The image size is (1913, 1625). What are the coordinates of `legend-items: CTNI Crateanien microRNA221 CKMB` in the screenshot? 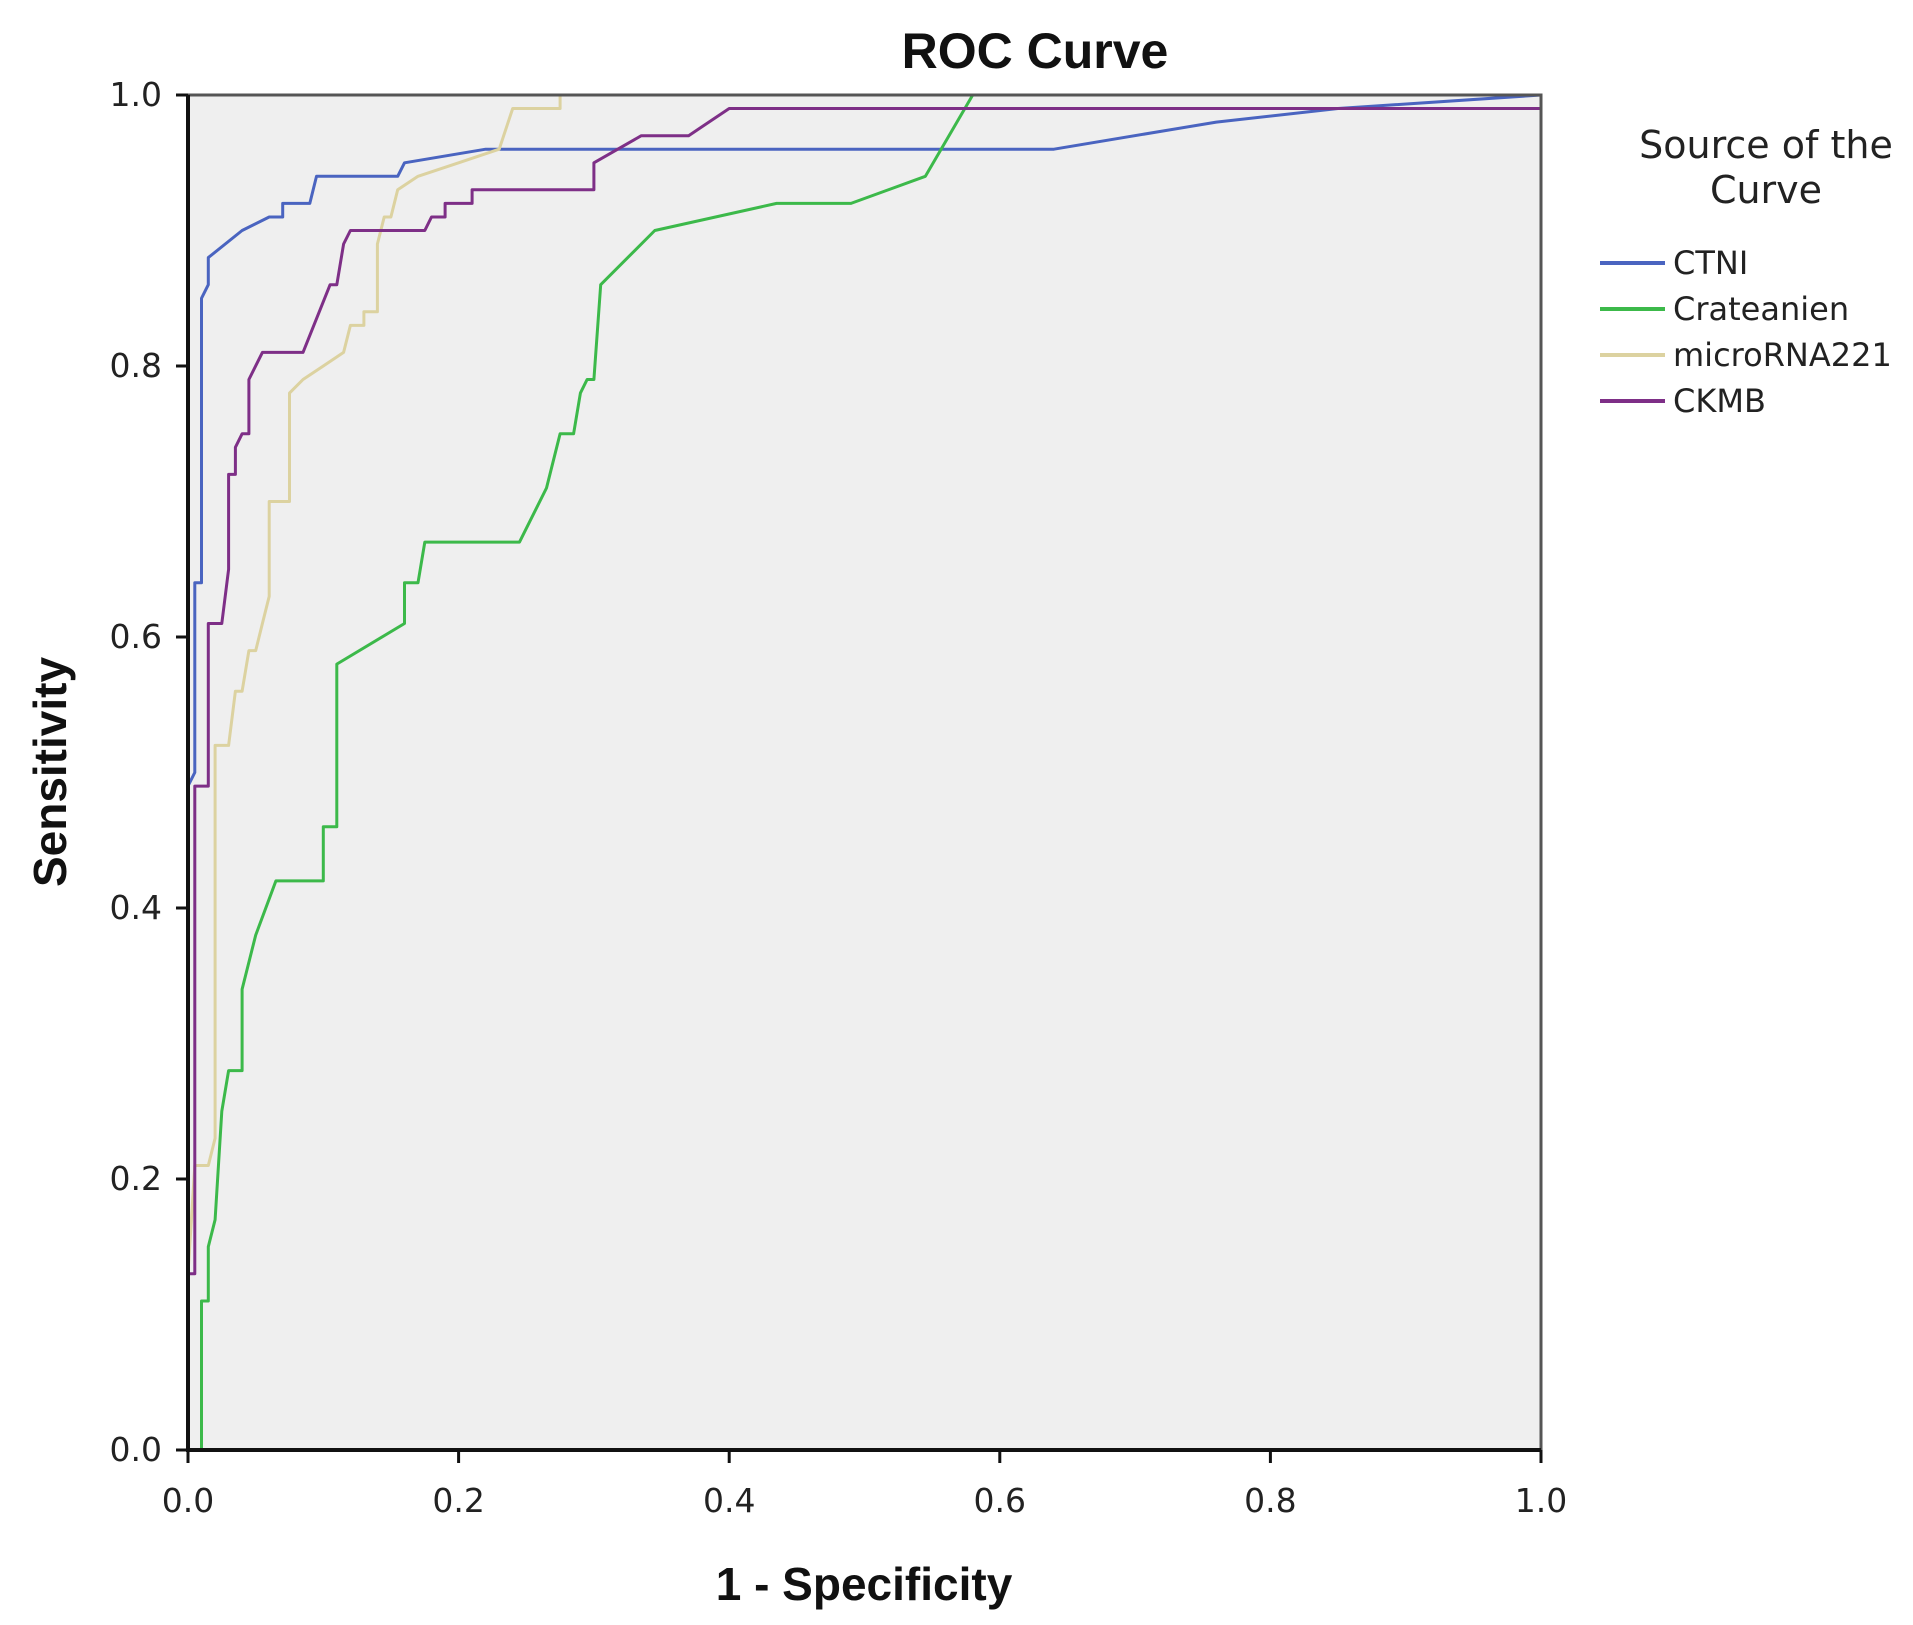 It's located at (1746, 332).